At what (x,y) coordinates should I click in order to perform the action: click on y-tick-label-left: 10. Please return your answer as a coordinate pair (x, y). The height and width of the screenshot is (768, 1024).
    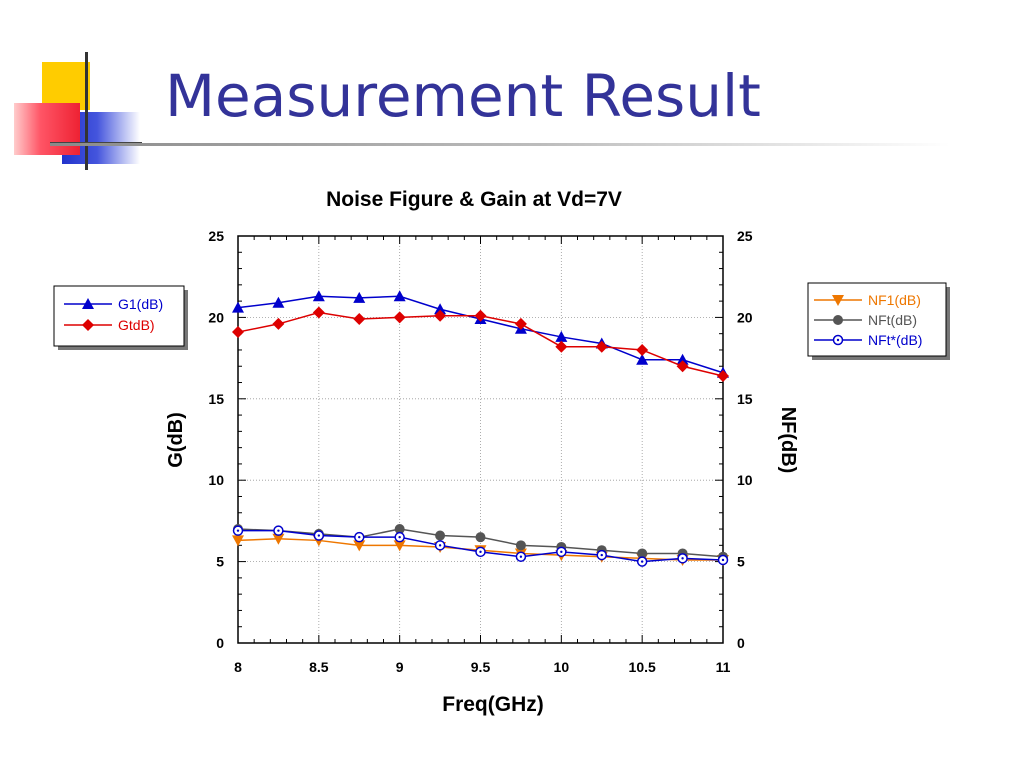
    Looking at the image, I should click on (216, 480).